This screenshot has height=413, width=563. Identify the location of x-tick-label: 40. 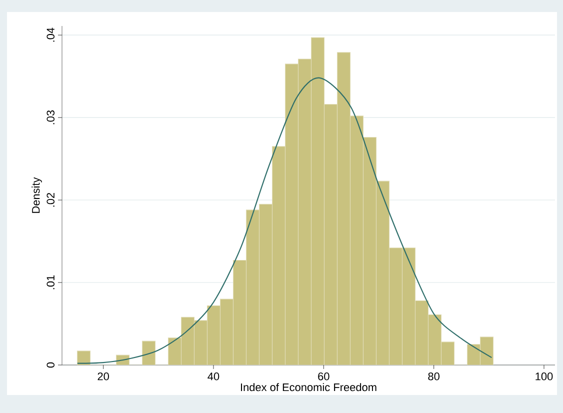
(214, 376).